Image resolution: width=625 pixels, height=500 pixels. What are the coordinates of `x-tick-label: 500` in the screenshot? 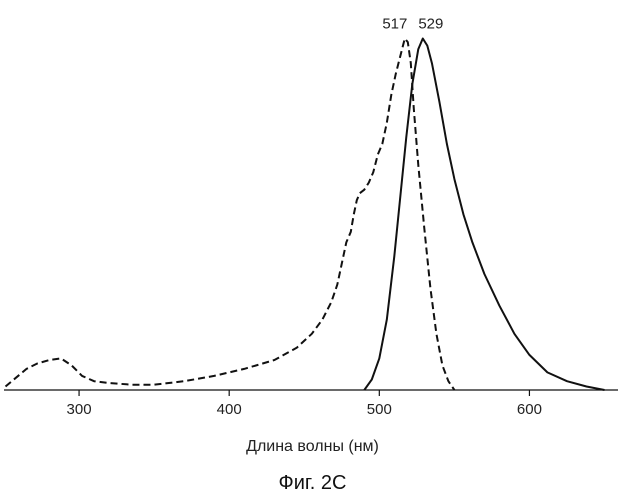 It's located at (379, 409).